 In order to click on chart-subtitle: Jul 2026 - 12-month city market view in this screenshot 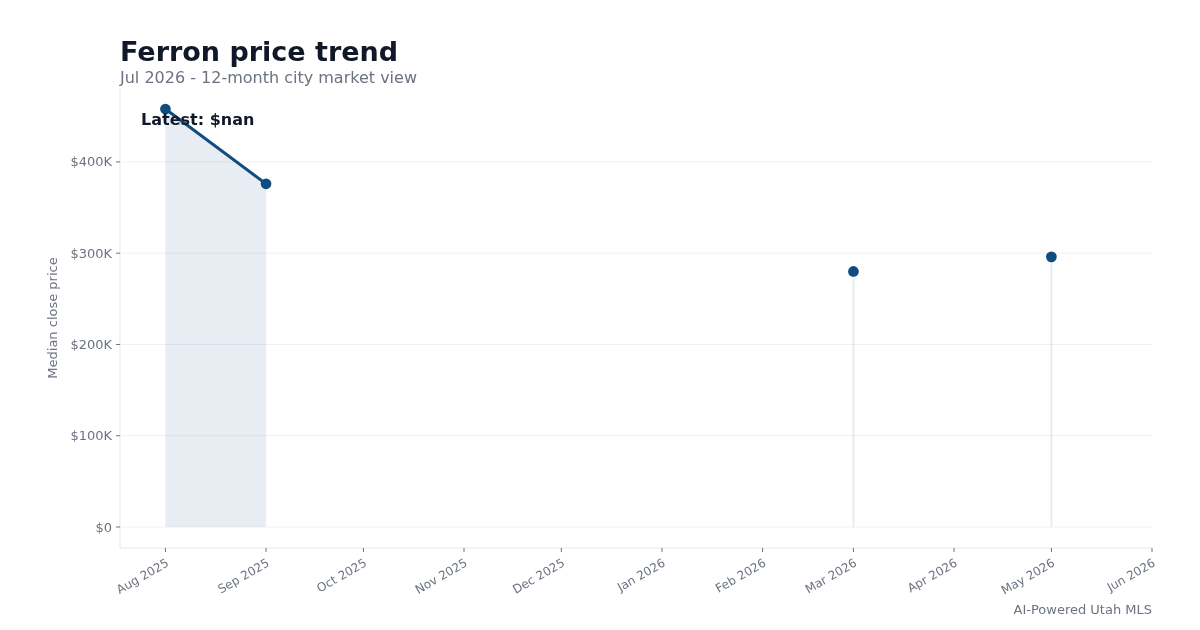, I will do `click(268, 77)`.